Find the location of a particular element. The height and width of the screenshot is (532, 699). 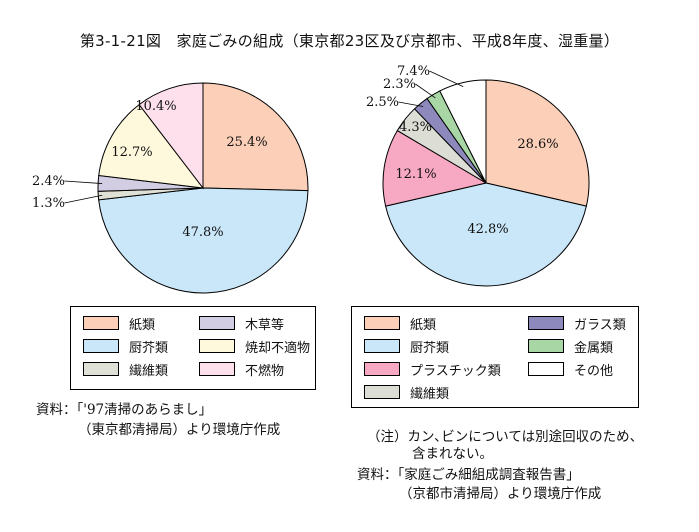

tokyo-slice-label-1: 47.8% is located at coordinates (202, 232).